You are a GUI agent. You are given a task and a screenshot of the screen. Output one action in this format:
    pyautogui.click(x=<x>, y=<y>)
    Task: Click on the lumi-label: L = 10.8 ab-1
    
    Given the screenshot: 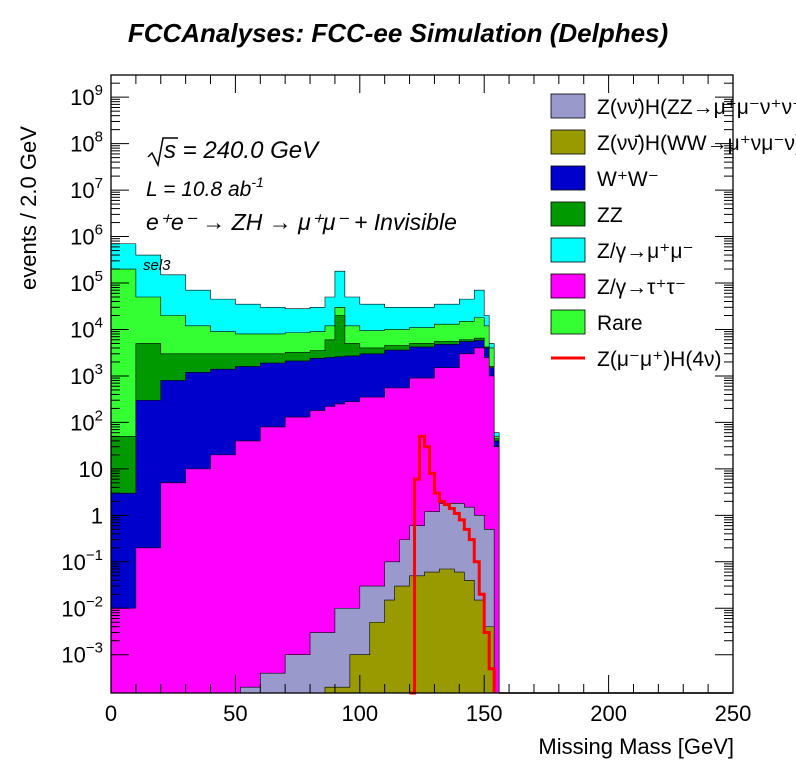 What is the action you would take?
    pyautogui.click(x=205, y=187)
    